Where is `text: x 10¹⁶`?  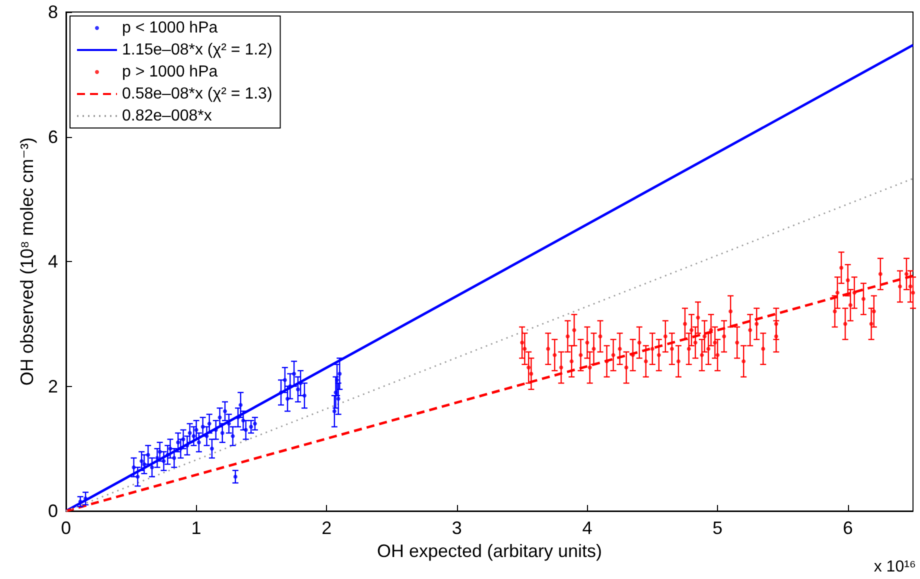 text: x 10¹⁶ is located at coordinates (895, 567).